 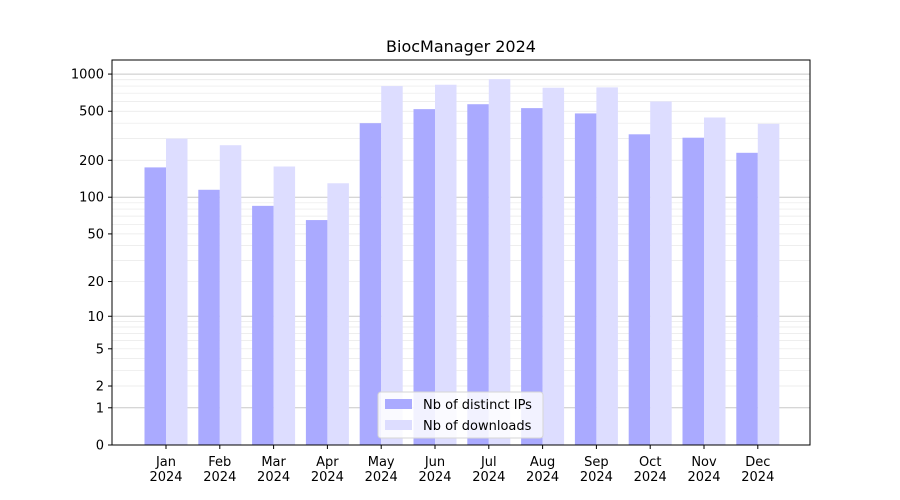 What do you see at coordinates (392, 266) in the screenshot?
I see `bar-downloads-may` at bounding box center [392, 266].